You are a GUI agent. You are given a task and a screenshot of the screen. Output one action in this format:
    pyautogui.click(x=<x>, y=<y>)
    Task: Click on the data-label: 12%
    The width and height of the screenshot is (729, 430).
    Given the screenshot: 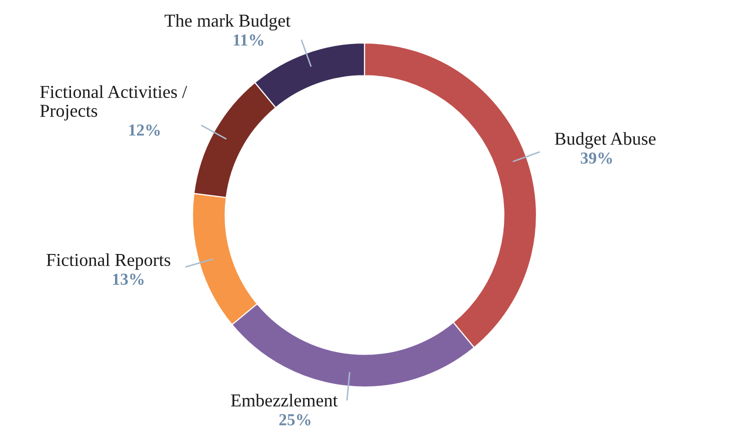 What is the action you would take?
    pyautogui.click(x=144, y=130)
    